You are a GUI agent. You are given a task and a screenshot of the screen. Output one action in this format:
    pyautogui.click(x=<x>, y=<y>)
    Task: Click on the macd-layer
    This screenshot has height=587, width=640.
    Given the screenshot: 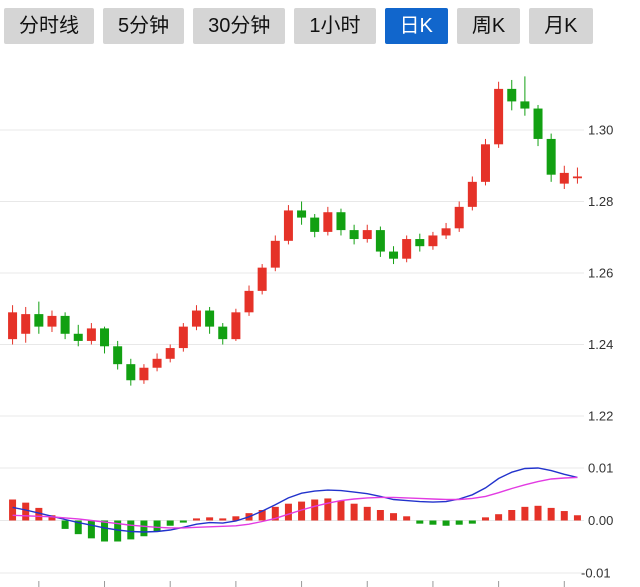 What is the action you would take?
    pyautogui.click(x=295, y=504)
    